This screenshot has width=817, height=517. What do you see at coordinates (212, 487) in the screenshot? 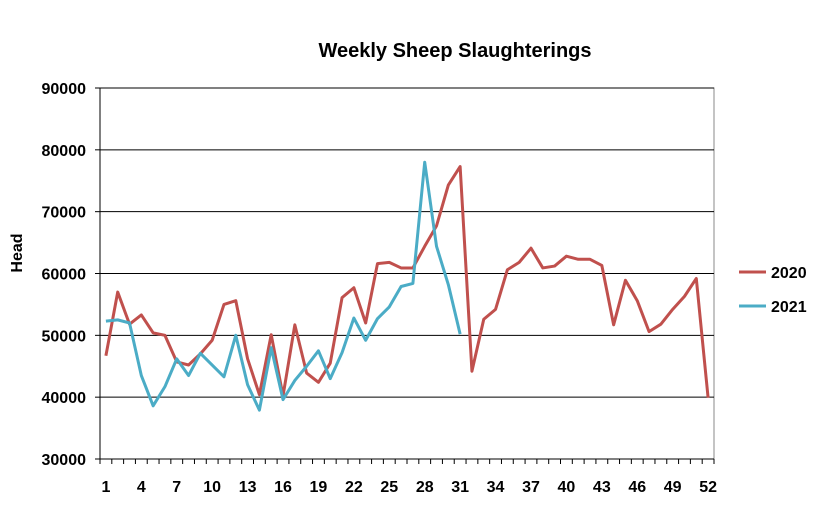
I see `x-tick-label: 10` at bounding box center [212, 487].